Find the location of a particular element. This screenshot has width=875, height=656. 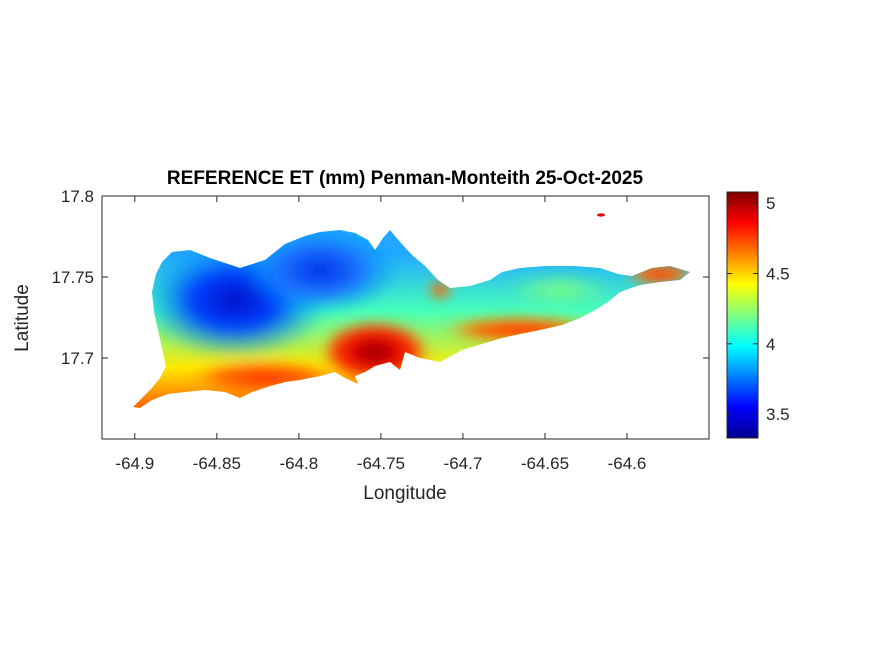

y-tick-label: 17.7 is located at coordinates (77, 358).